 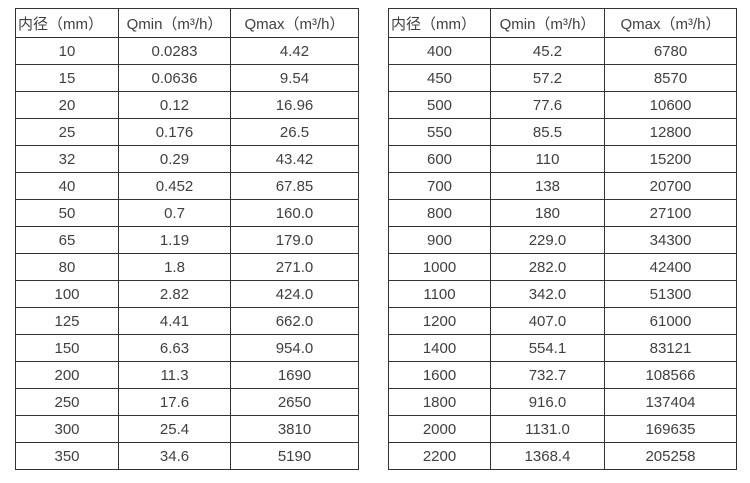 I want to click on table-cell: 138, so click(x=547, y=186).